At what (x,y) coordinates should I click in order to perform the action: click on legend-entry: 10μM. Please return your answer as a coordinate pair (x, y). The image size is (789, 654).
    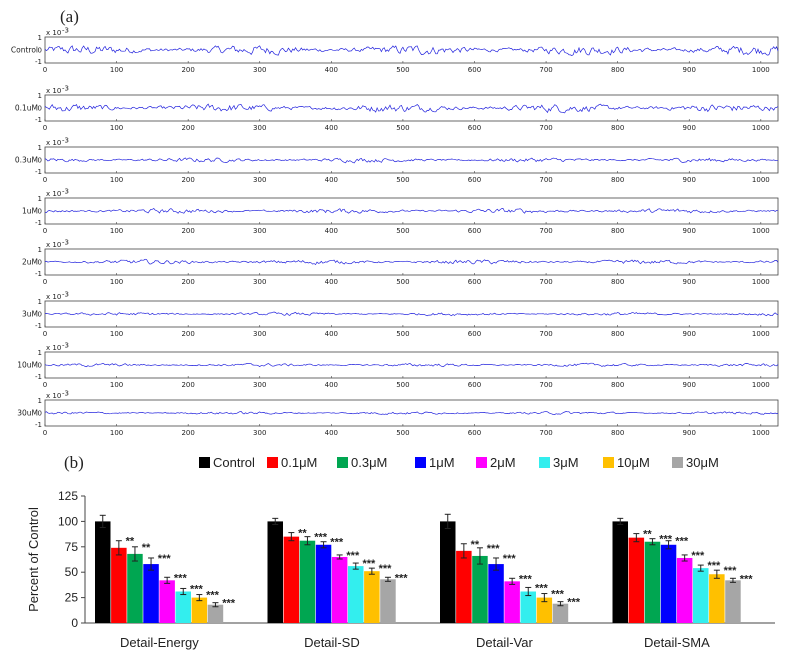
    Looking at the image, I should click on (633, 462).